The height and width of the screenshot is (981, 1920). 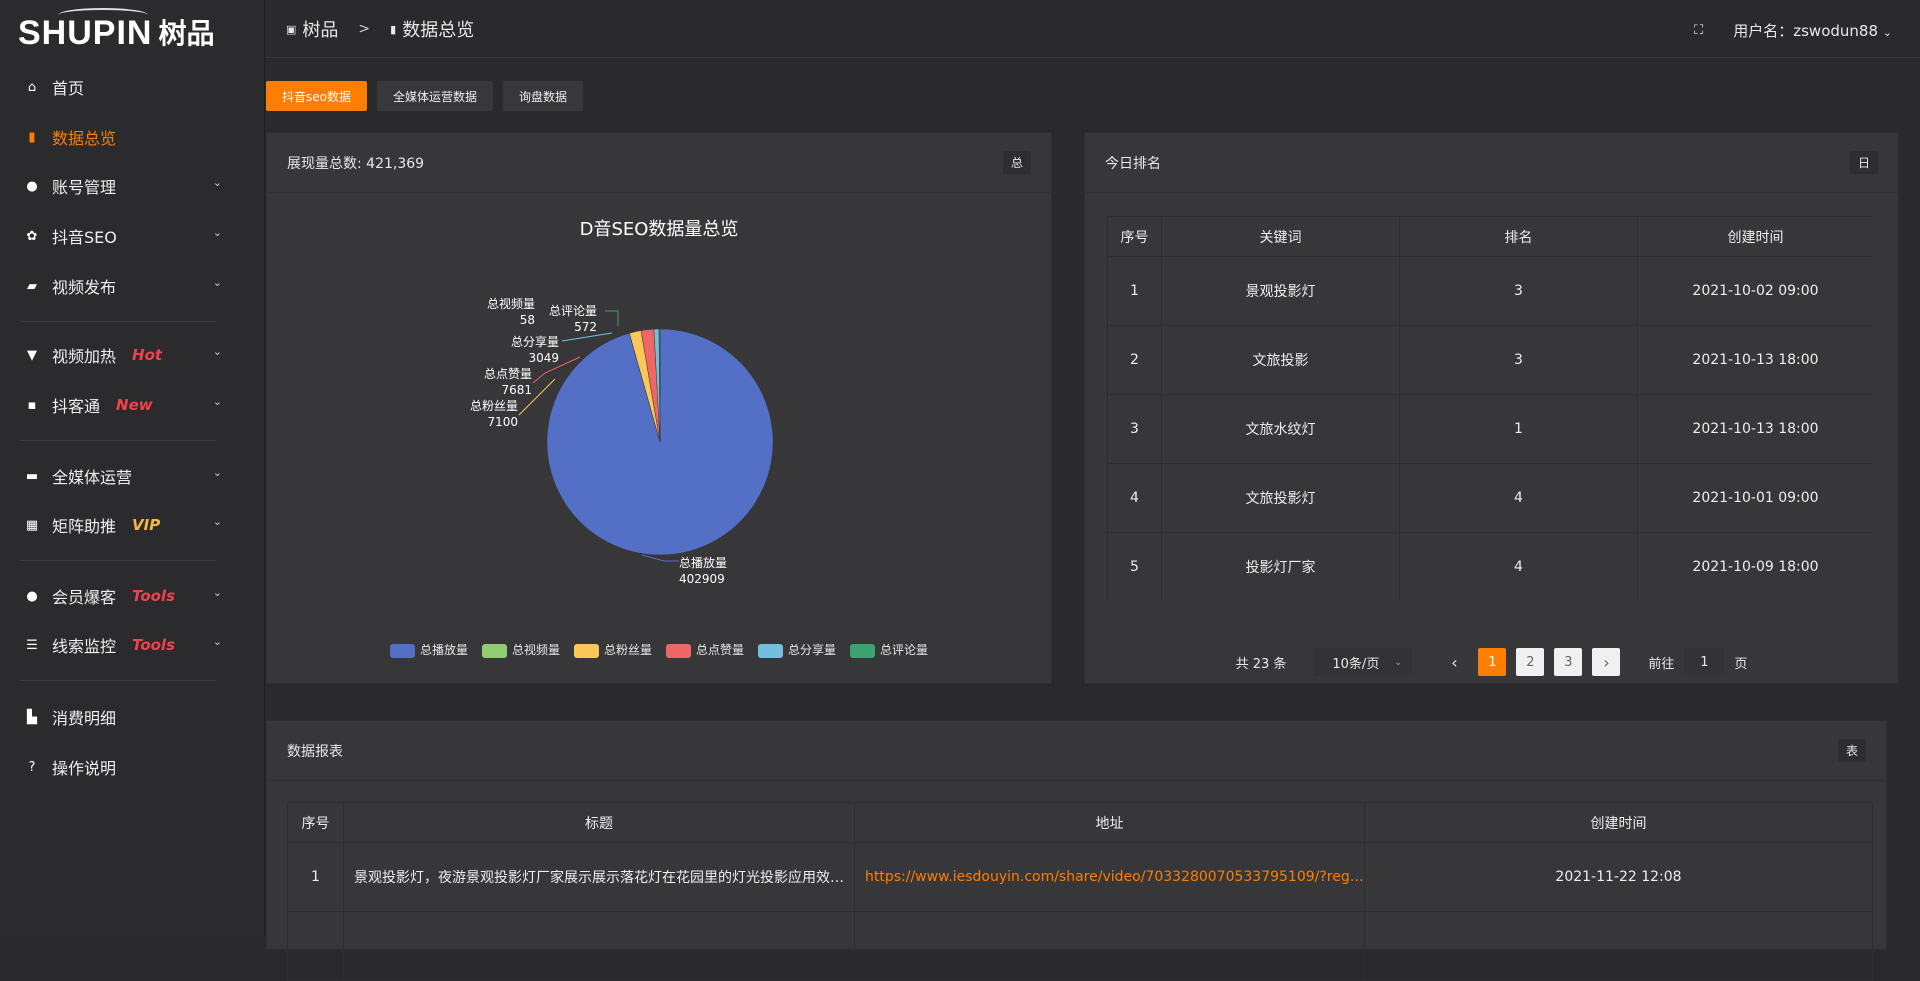 I want to click on legend-item: 总粉丝量, so click(x=612, y=649).